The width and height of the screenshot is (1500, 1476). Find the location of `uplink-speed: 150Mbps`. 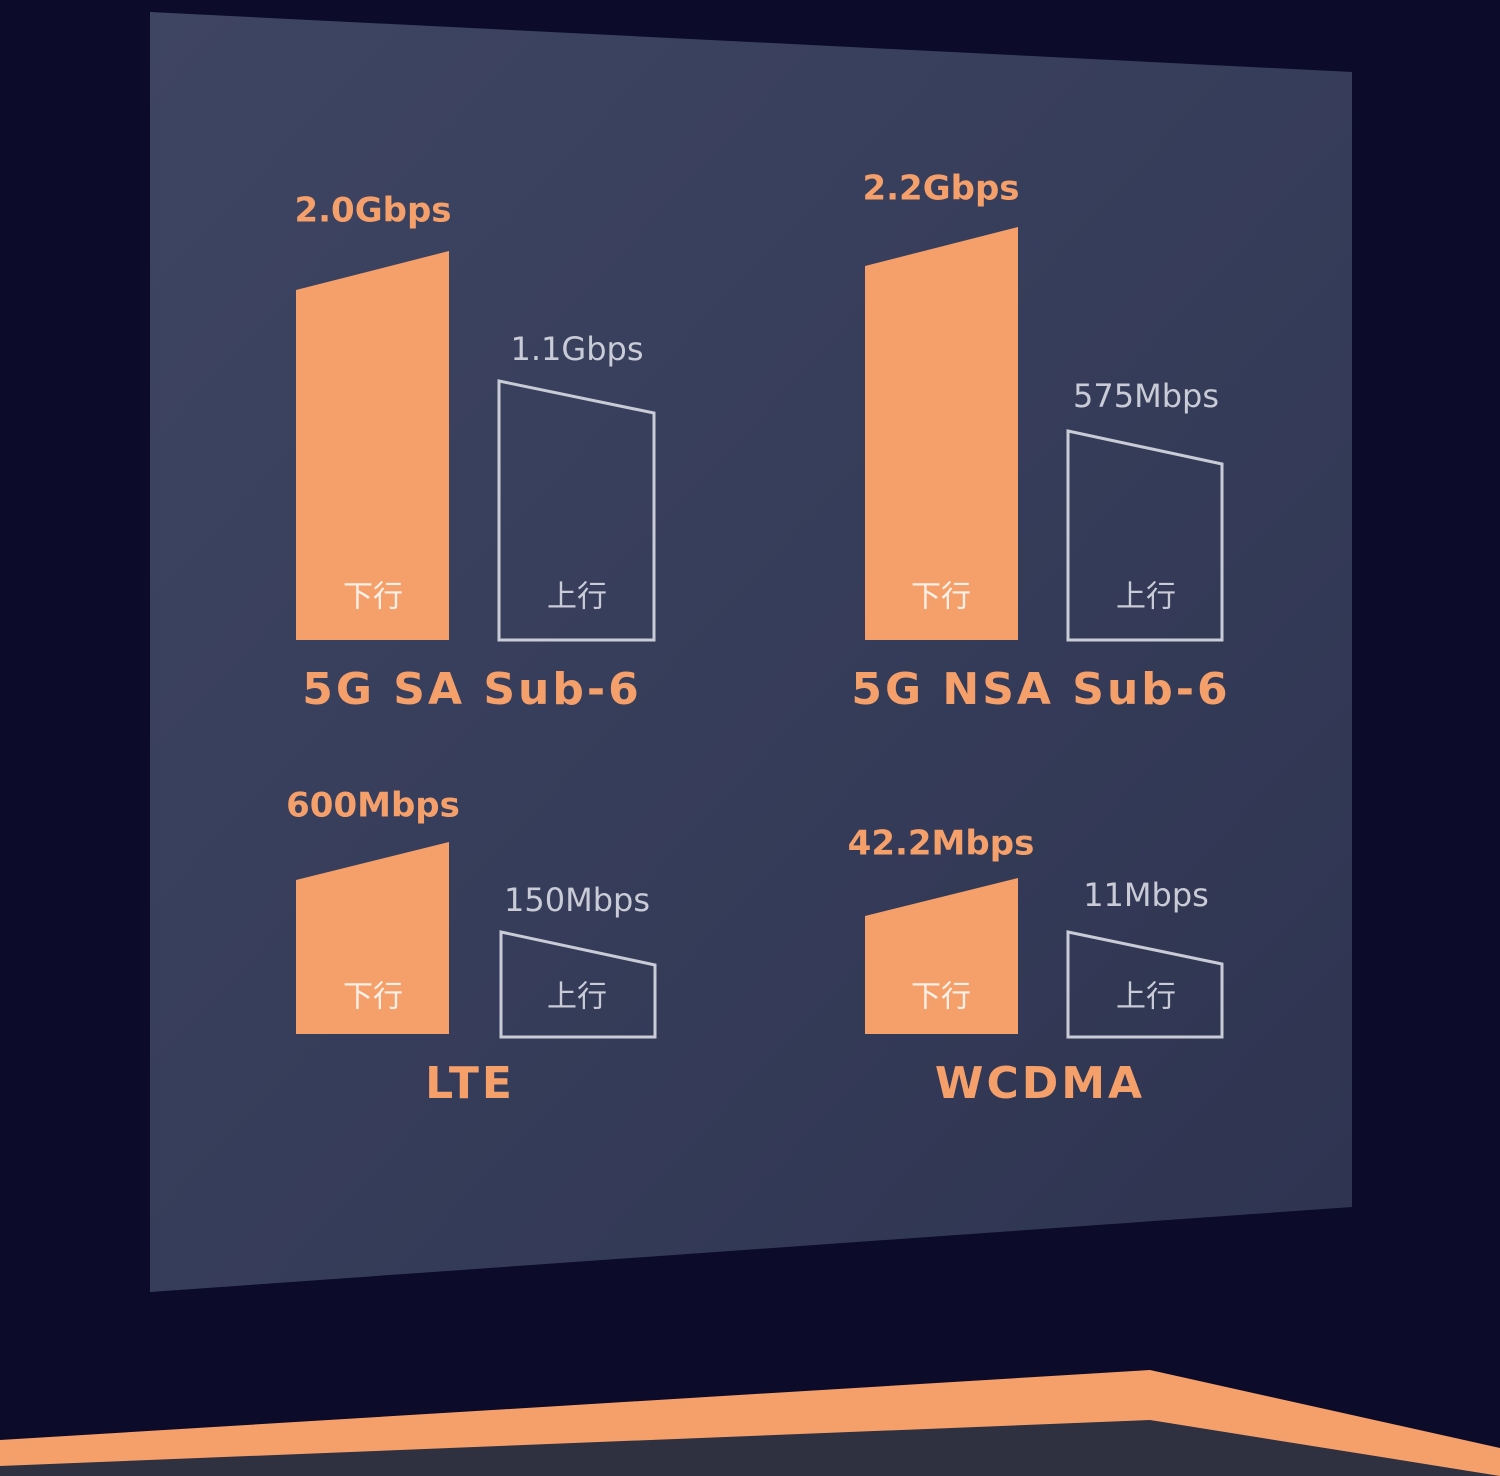

uplink-speed: 150Mbps is located at coordinates (577, 900).